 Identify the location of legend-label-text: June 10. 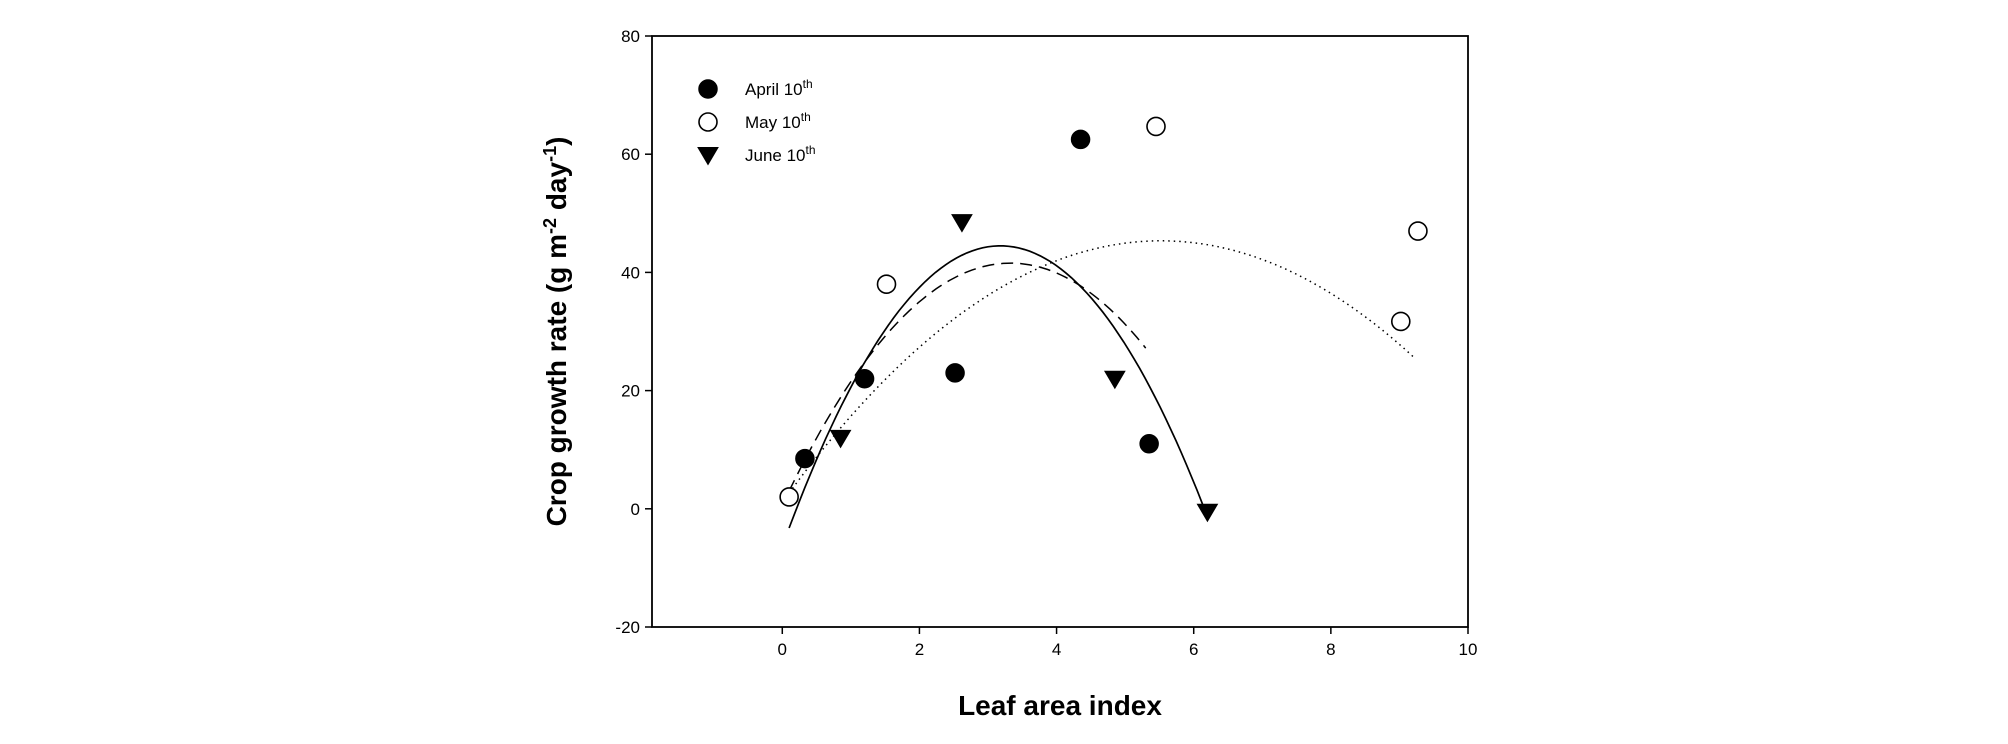
(775, 155).